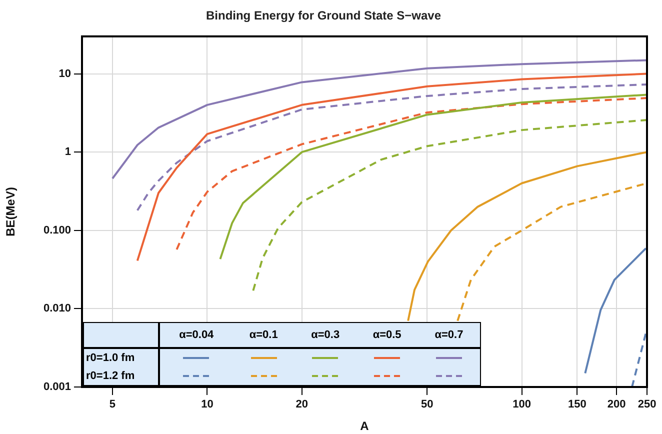 Image resolution: width=662 pixels, height=434 pixels. Describe the element at coordinates (112, 404) in the screenshot. I see `x-tick-label: 5` at that location.